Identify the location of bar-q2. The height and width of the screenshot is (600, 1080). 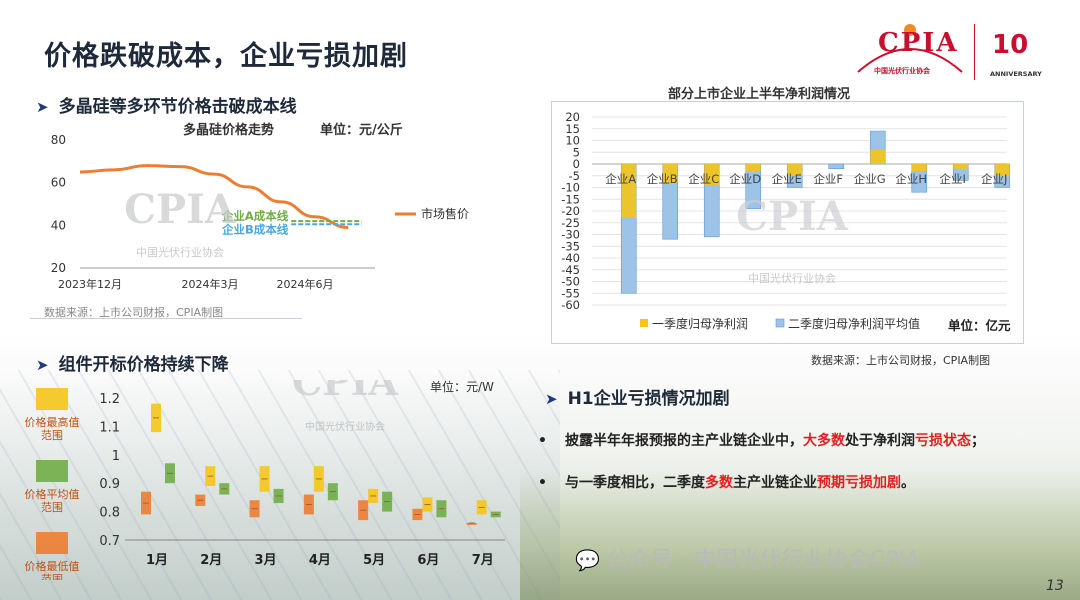
(836, 166).